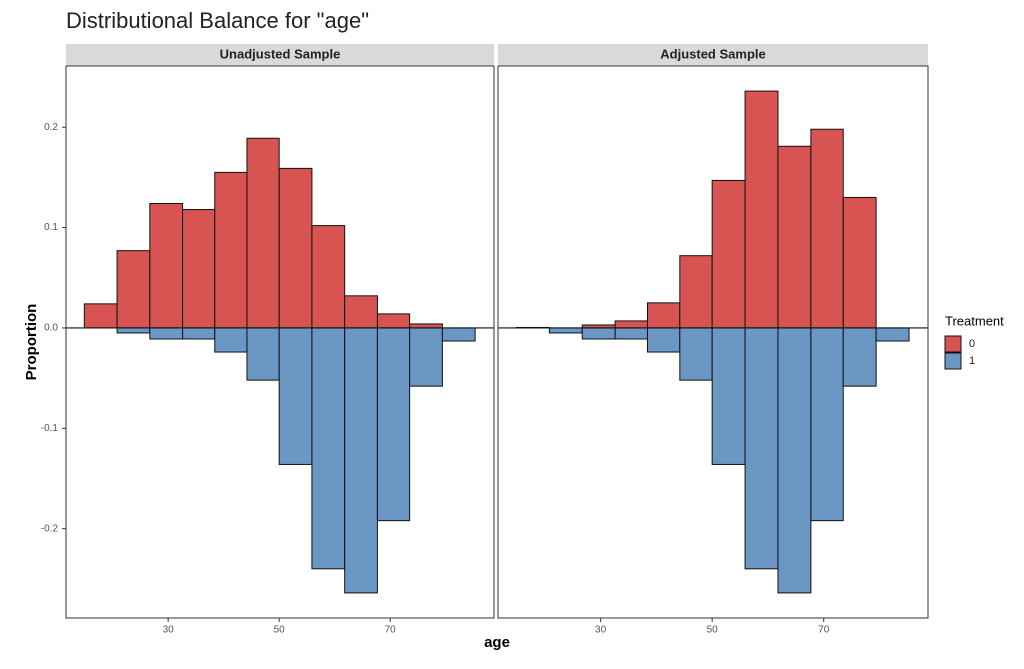 Image resolution: width=1024 pixels, height=669 pixels. Describe the element at coordinates (217, 20) in the screenshot. I see `chart-title: Distributional Balance for "age"` at that location.